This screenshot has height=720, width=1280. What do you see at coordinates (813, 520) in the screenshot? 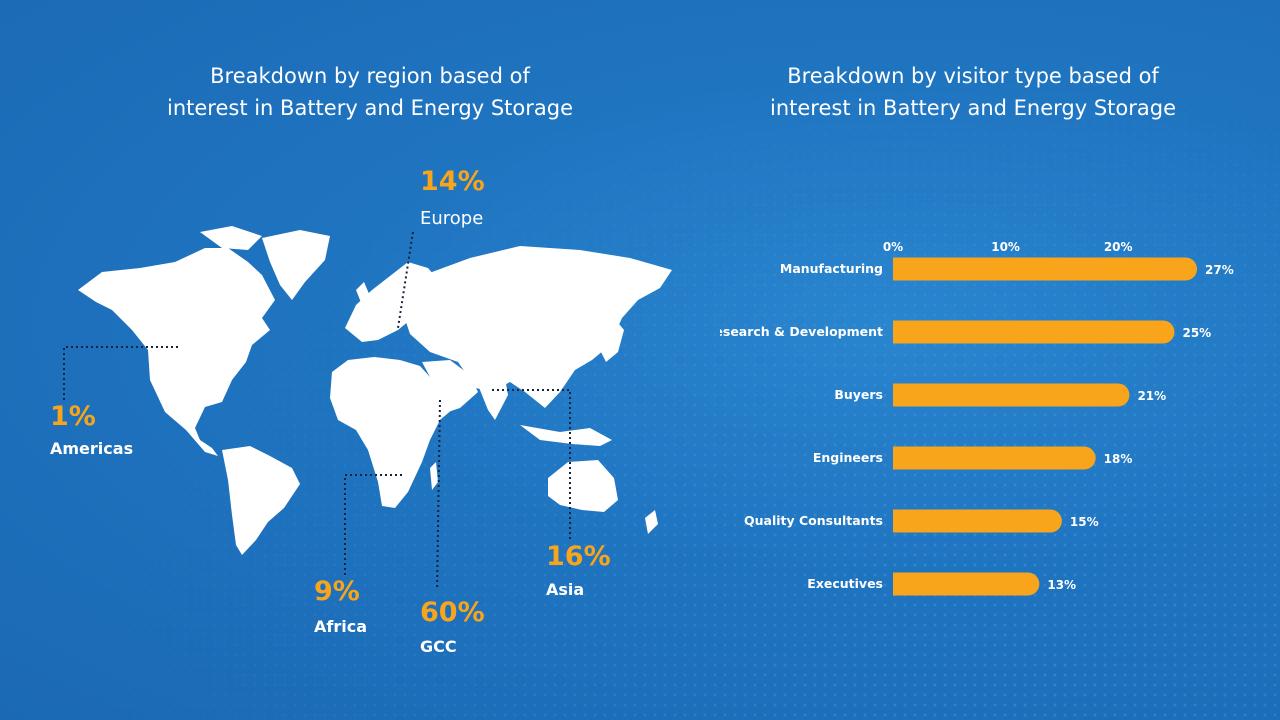
I see `bar-category-label: Quality Consultants` at bounding box center [813, 520].